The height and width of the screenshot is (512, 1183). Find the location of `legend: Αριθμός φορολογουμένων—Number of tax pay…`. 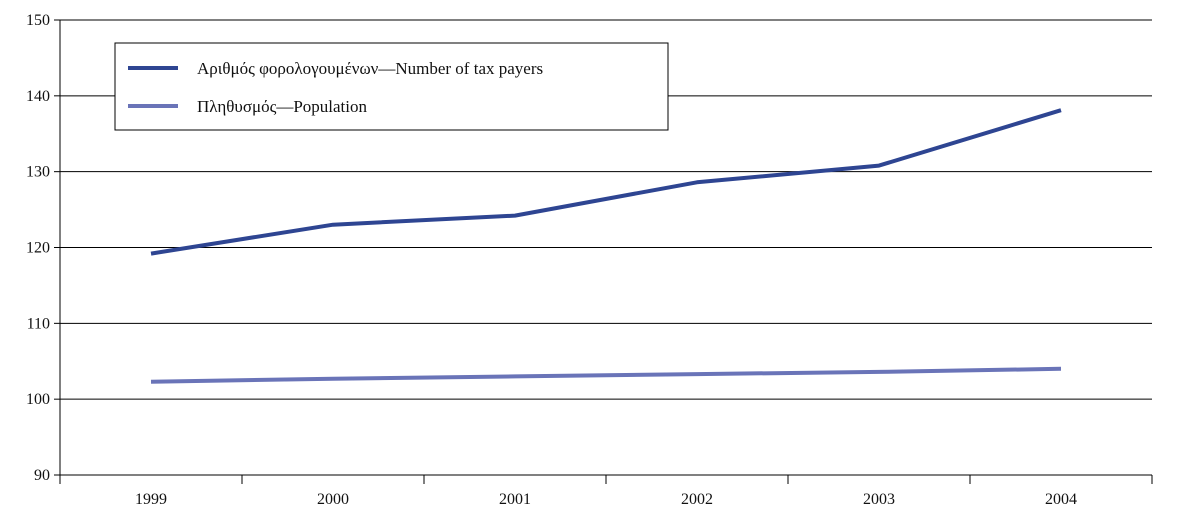

legend: Αριθμός φορολογουμένων—Number of tax pay… is located at coordinates (391, 86).